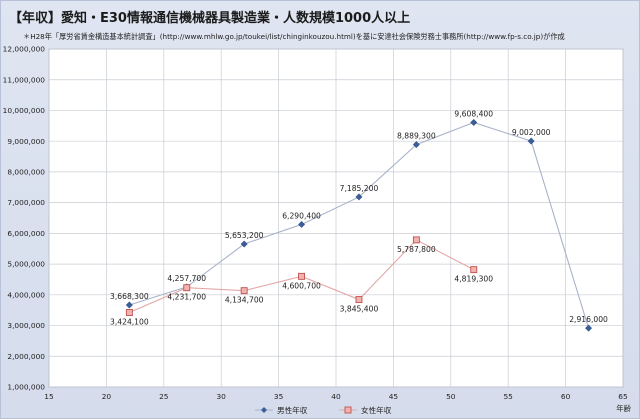 The width and height of the screenshot is (640, 420). Describe the element at coordinates (301, 285) in the screenshot. I see `data-label: 4,600,700` at that location.